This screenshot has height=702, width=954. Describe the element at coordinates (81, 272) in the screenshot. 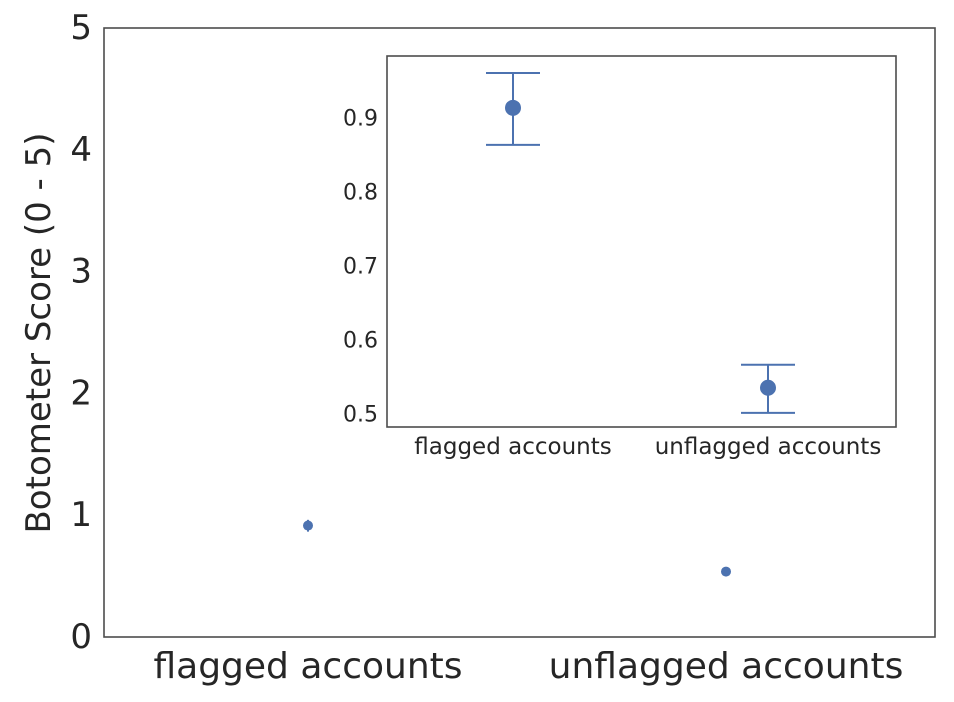

I see `main-y-tick-label: 3` at that location.